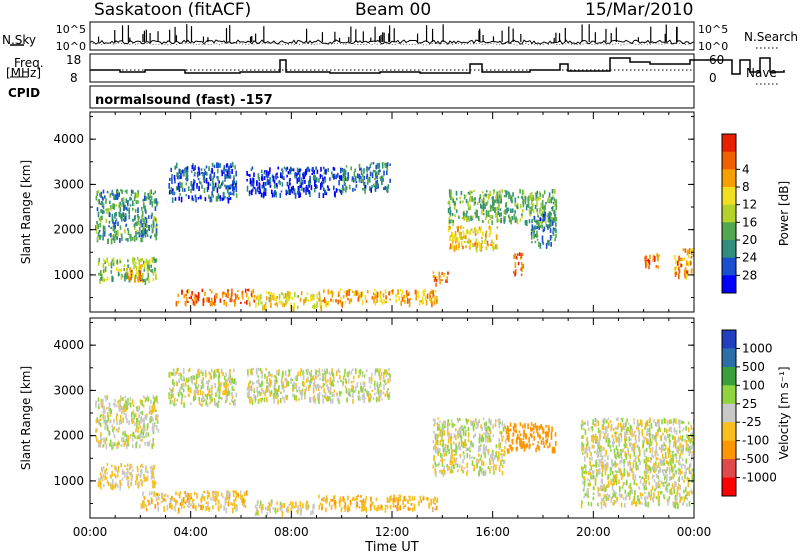  Describe the element at coordinates (713, 29) in the screenshot. I see `nsearch-tick-top: 10^5` at that location.